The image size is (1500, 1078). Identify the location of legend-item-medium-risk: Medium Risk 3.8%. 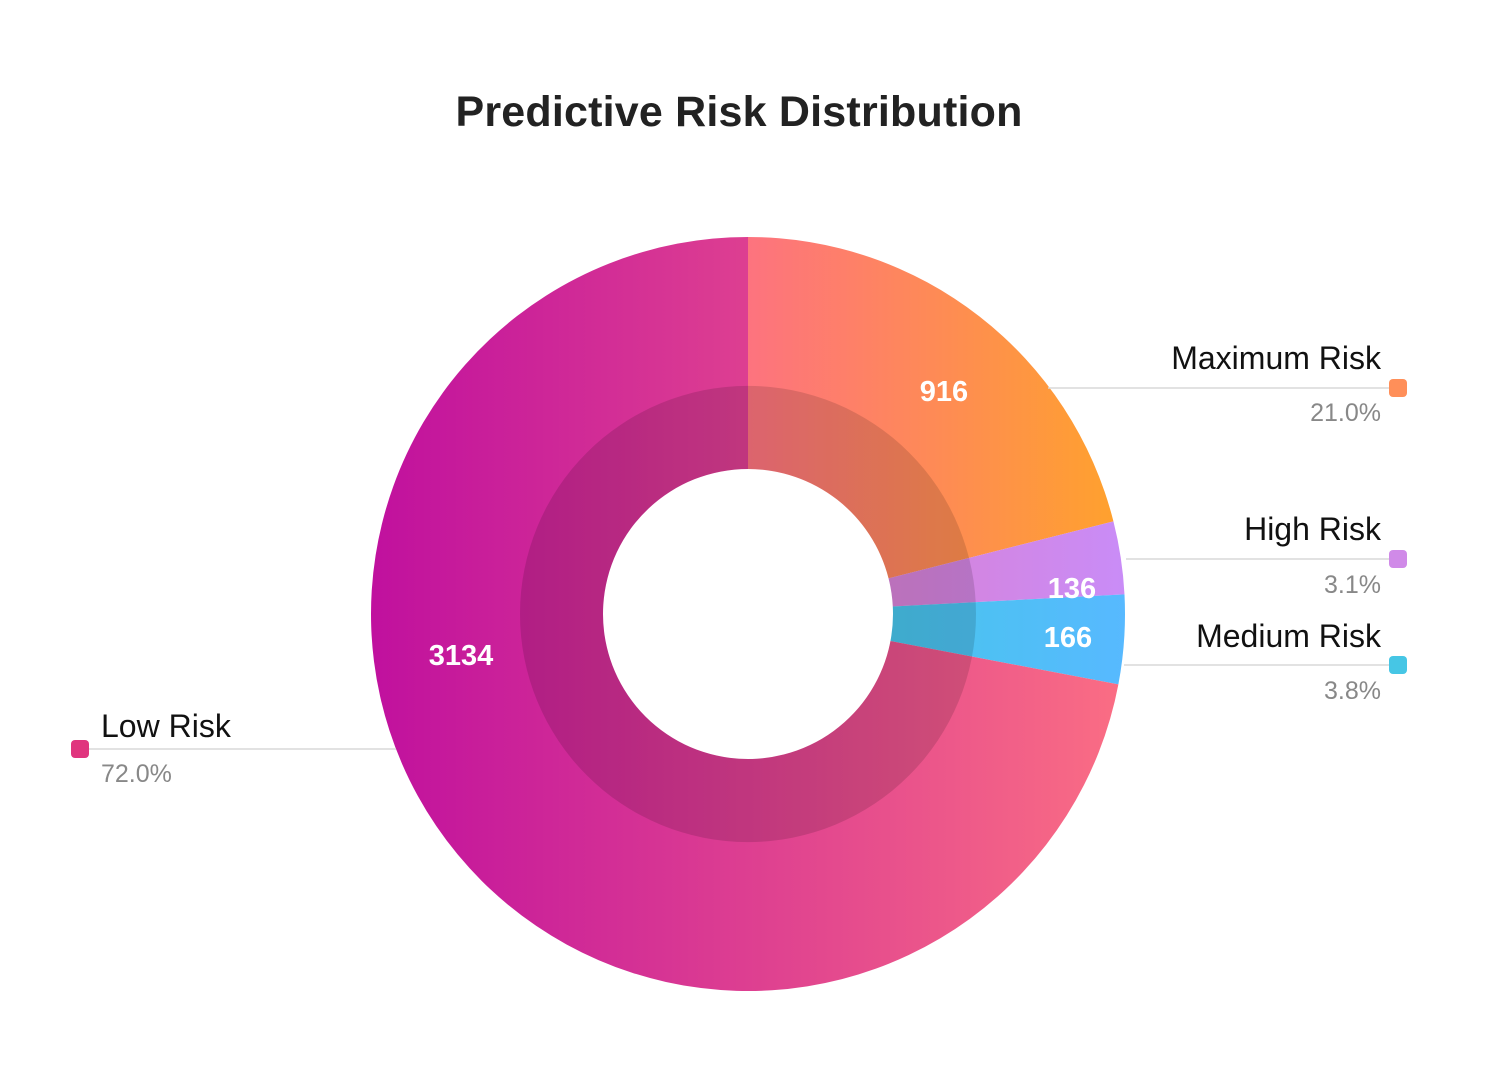
(1265, 661).